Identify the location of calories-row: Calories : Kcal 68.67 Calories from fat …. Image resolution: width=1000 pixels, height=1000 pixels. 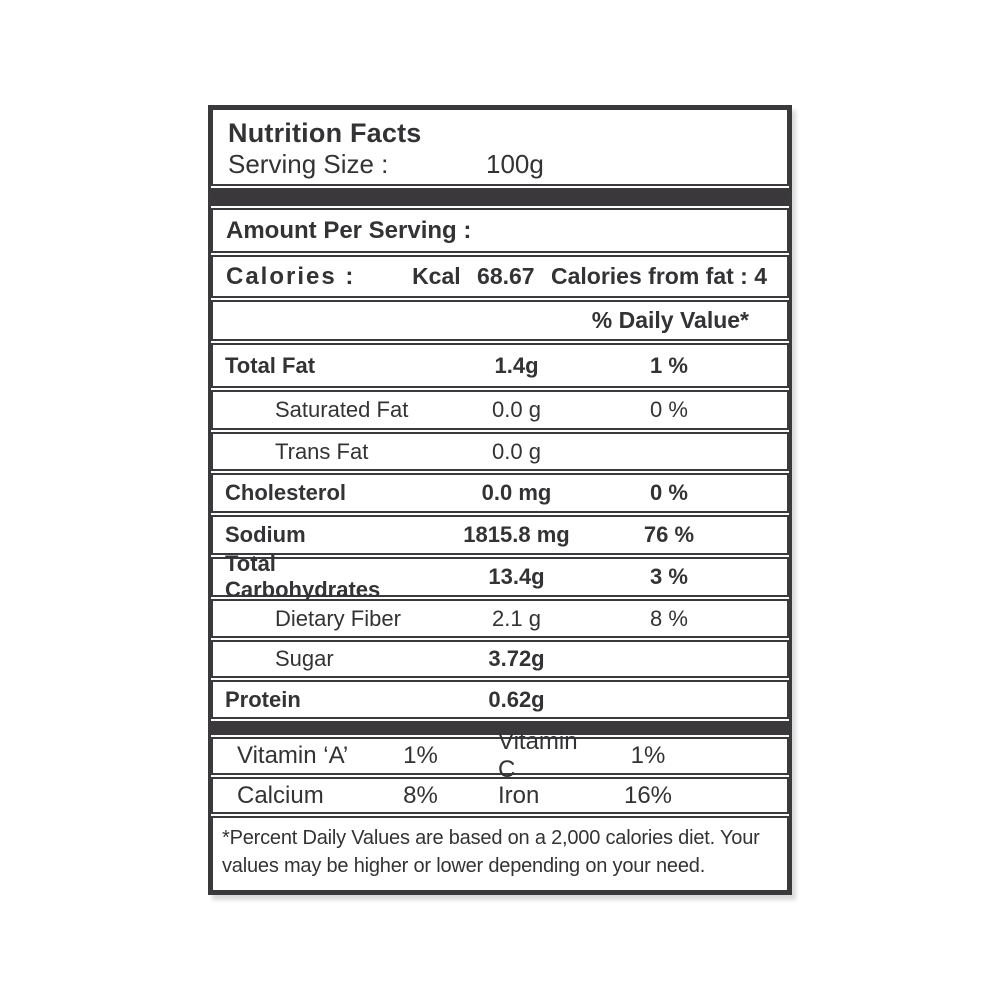
(500, 276).